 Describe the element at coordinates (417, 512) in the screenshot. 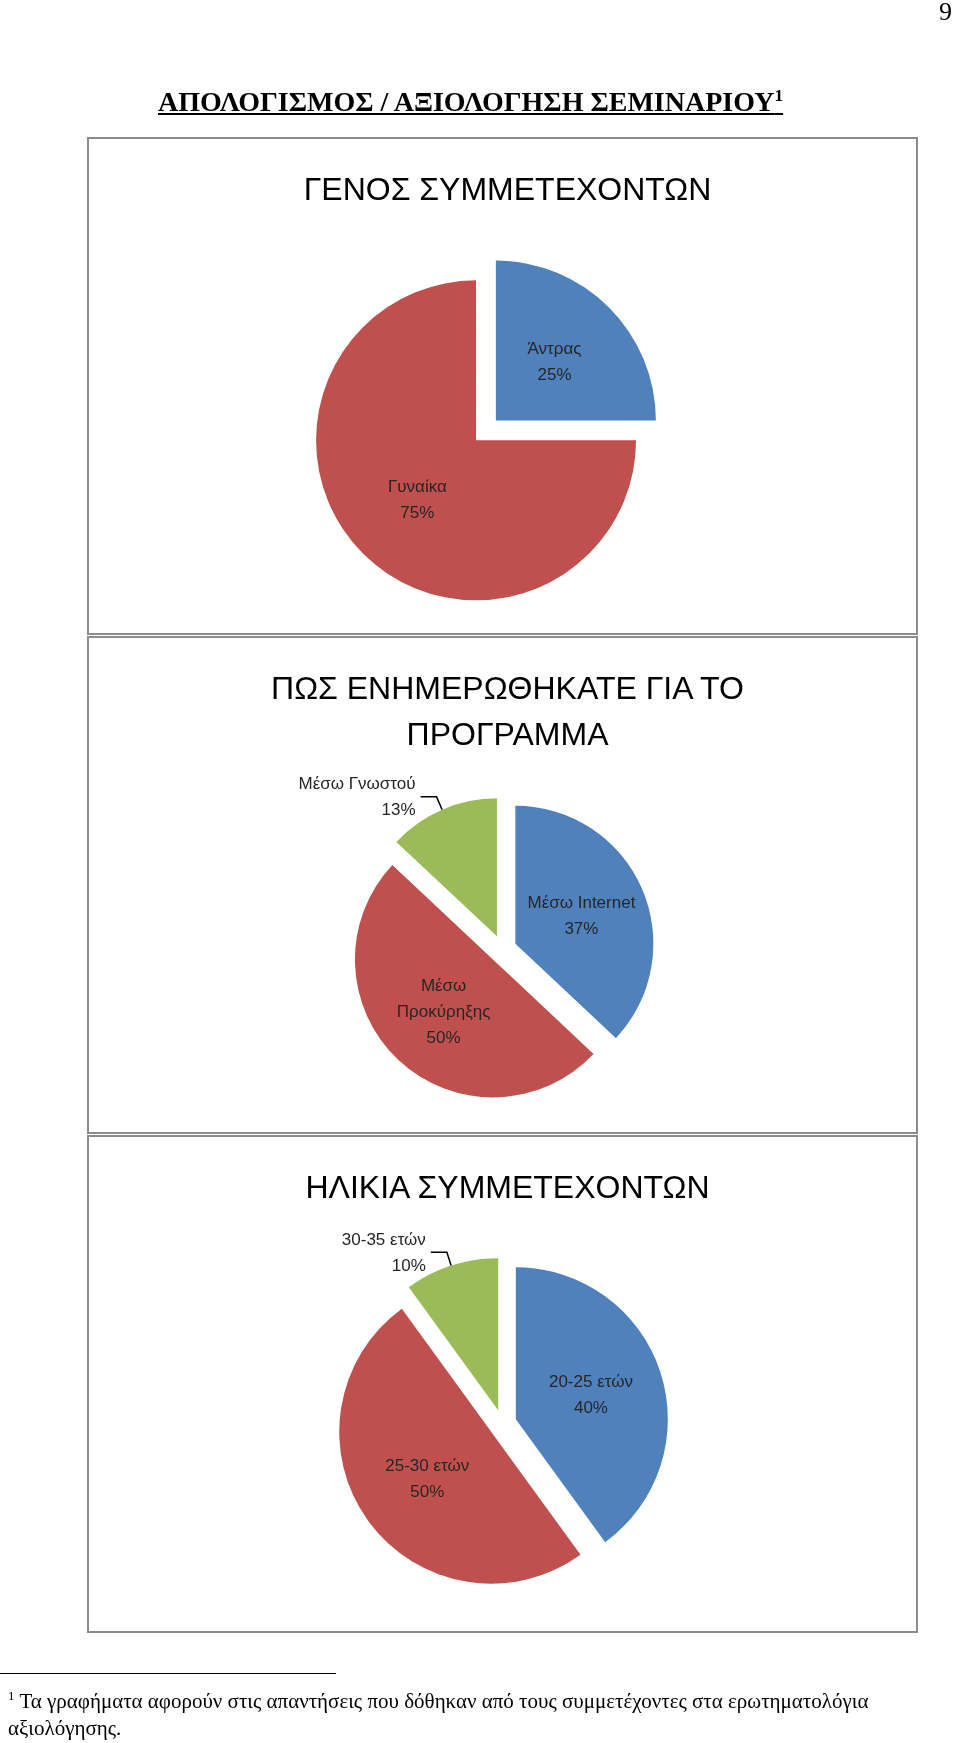

I see `data-label: 75%` at that location.